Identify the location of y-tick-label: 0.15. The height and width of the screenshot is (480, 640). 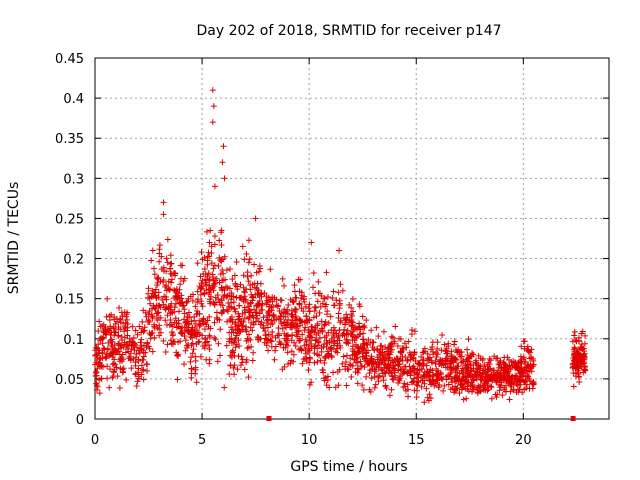
(69, 300).